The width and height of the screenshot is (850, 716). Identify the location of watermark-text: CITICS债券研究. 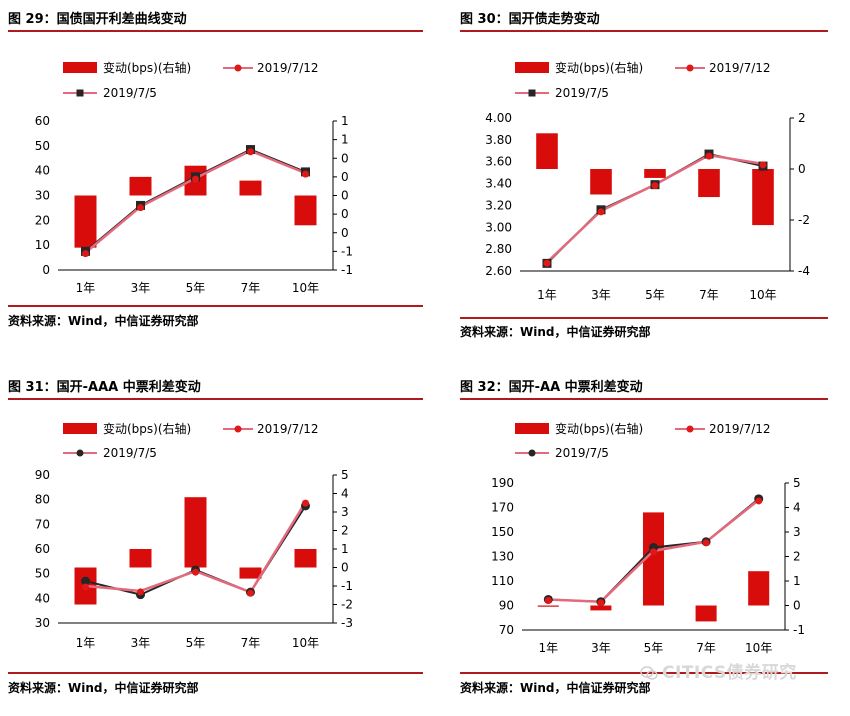
(729, 673).